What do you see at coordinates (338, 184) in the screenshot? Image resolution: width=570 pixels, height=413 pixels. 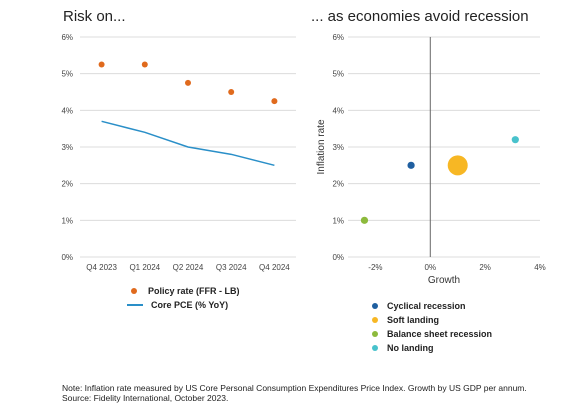 I see `right-y-tick-label: 2%` at bounding box center [338, 184].